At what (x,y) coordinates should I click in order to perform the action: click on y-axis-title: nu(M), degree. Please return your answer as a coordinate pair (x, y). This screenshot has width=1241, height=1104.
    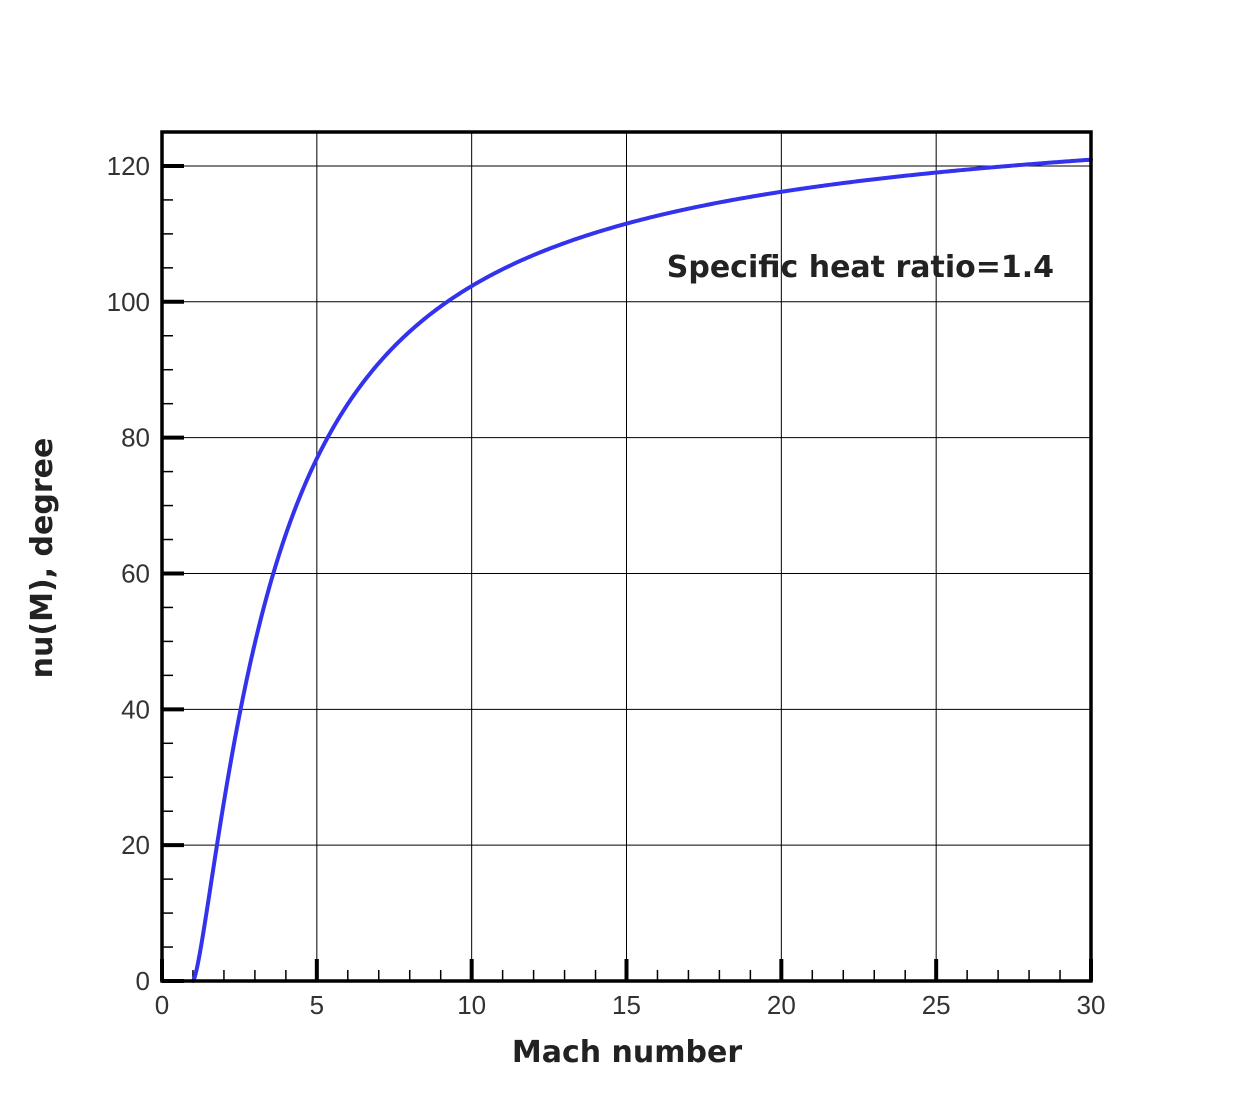
    Looking at the image, I should click on (42, 558).